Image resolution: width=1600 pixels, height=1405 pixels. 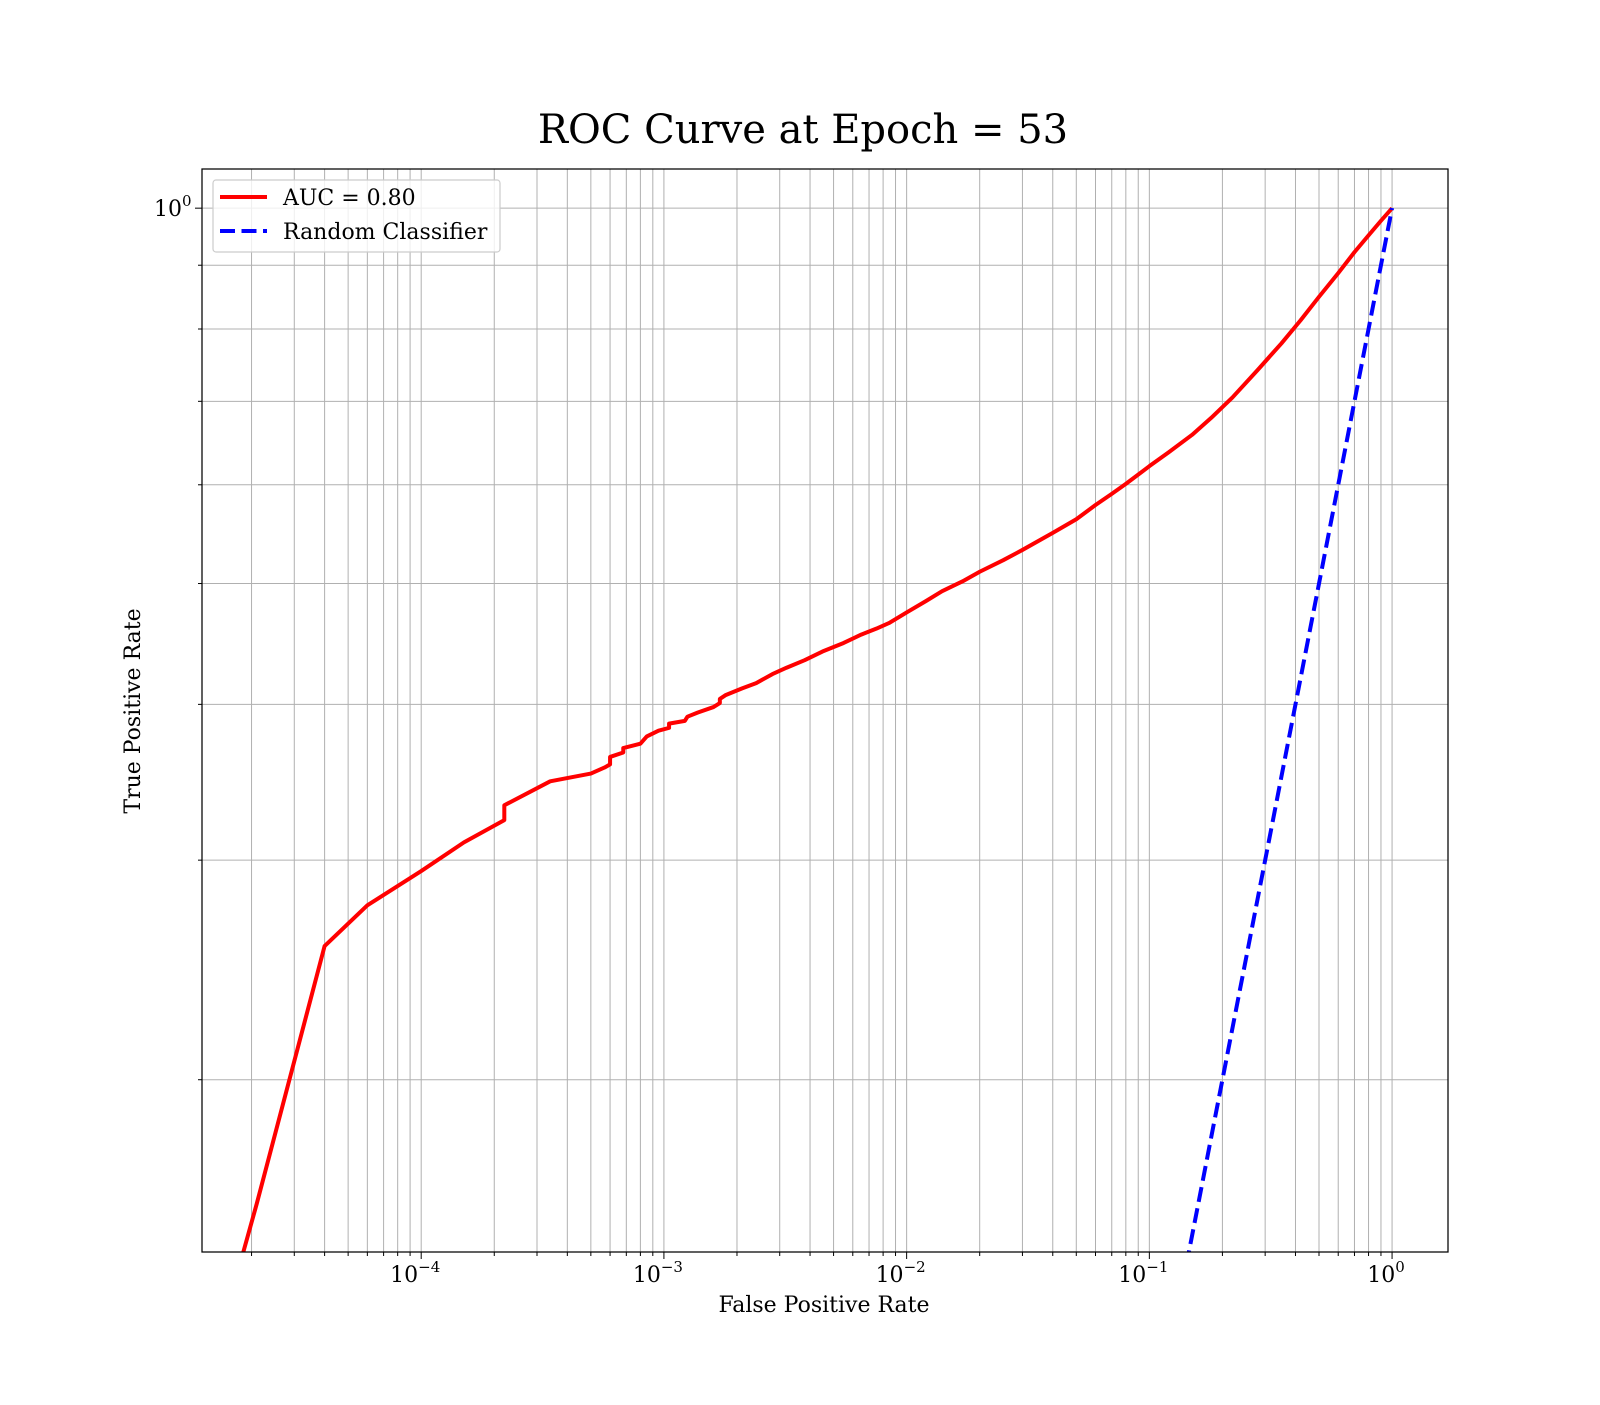 I want to click on y-tick-label-base: 10, so click(x=168, y=209).